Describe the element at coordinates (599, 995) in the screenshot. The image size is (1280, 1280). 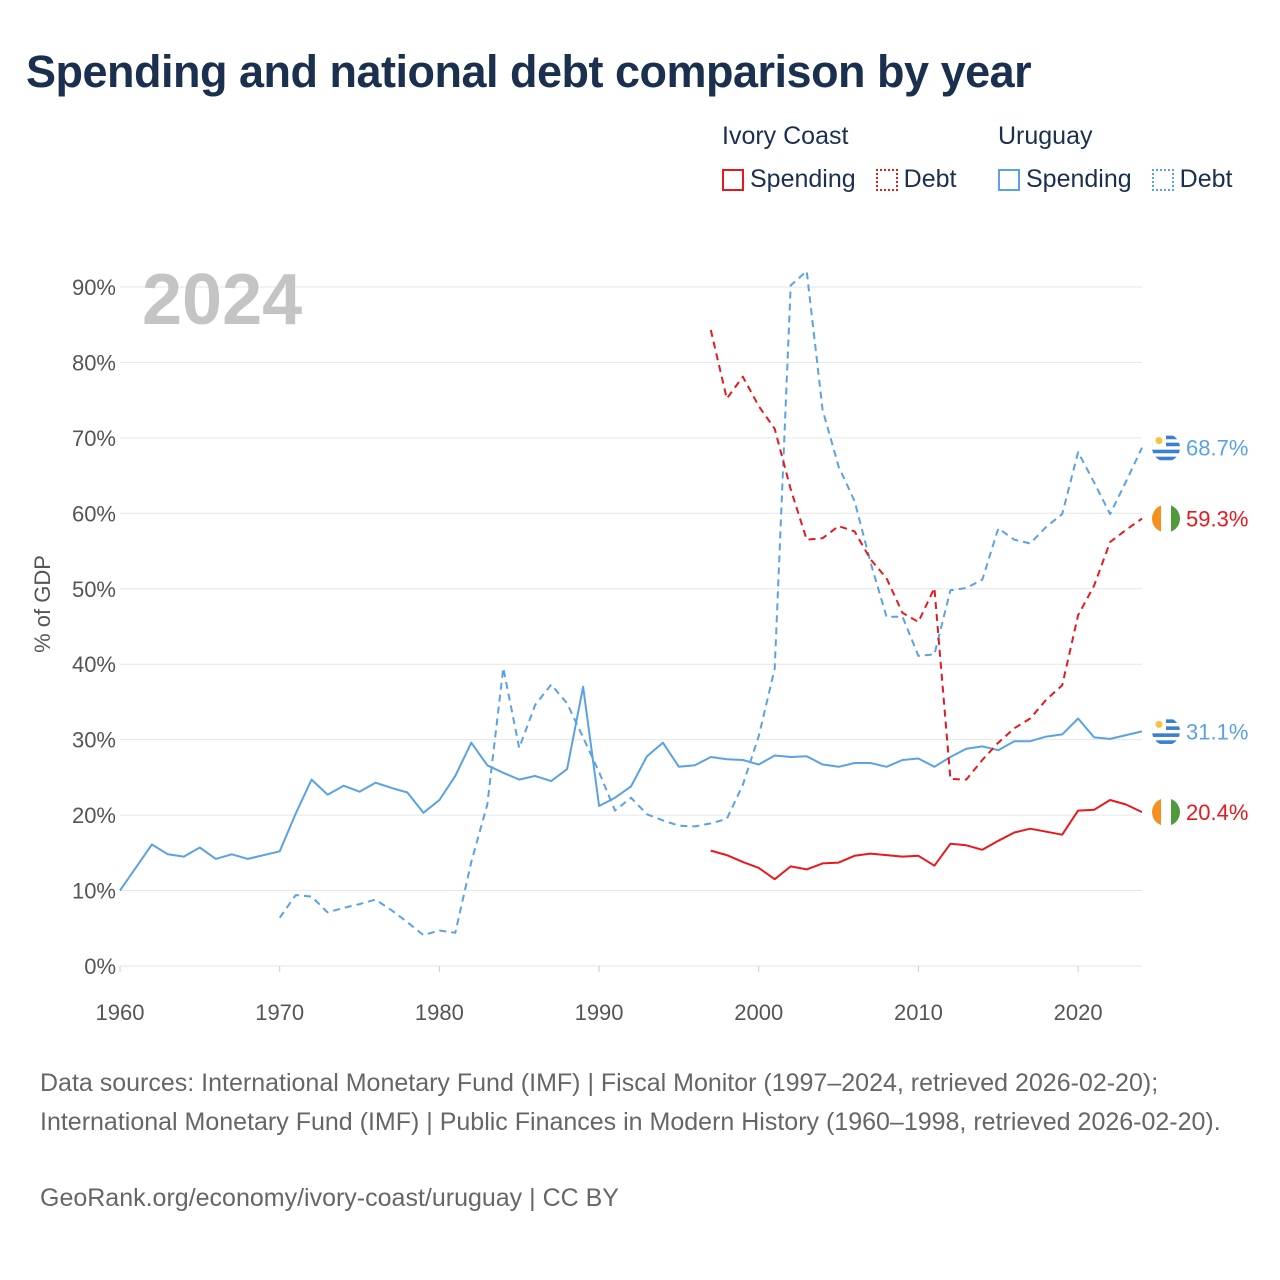
I see `x-axis: 1960 1970 1980 1990 2000 2010 2020` at that location.